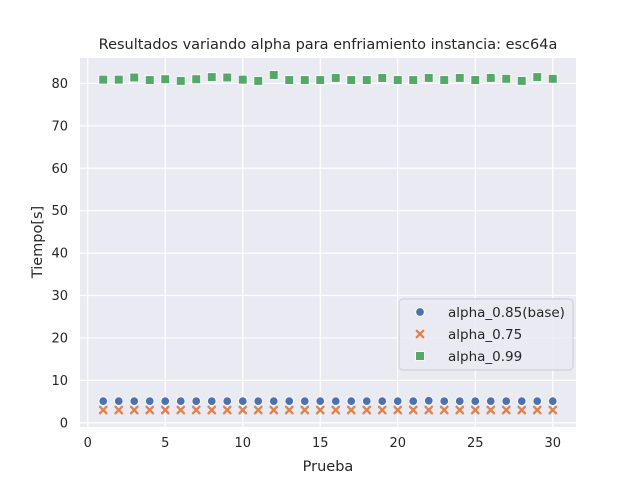 Image resolution: width=640 pixels, height=480 pixels. I want to click on y-tick-label: 50, so click(59, 211).